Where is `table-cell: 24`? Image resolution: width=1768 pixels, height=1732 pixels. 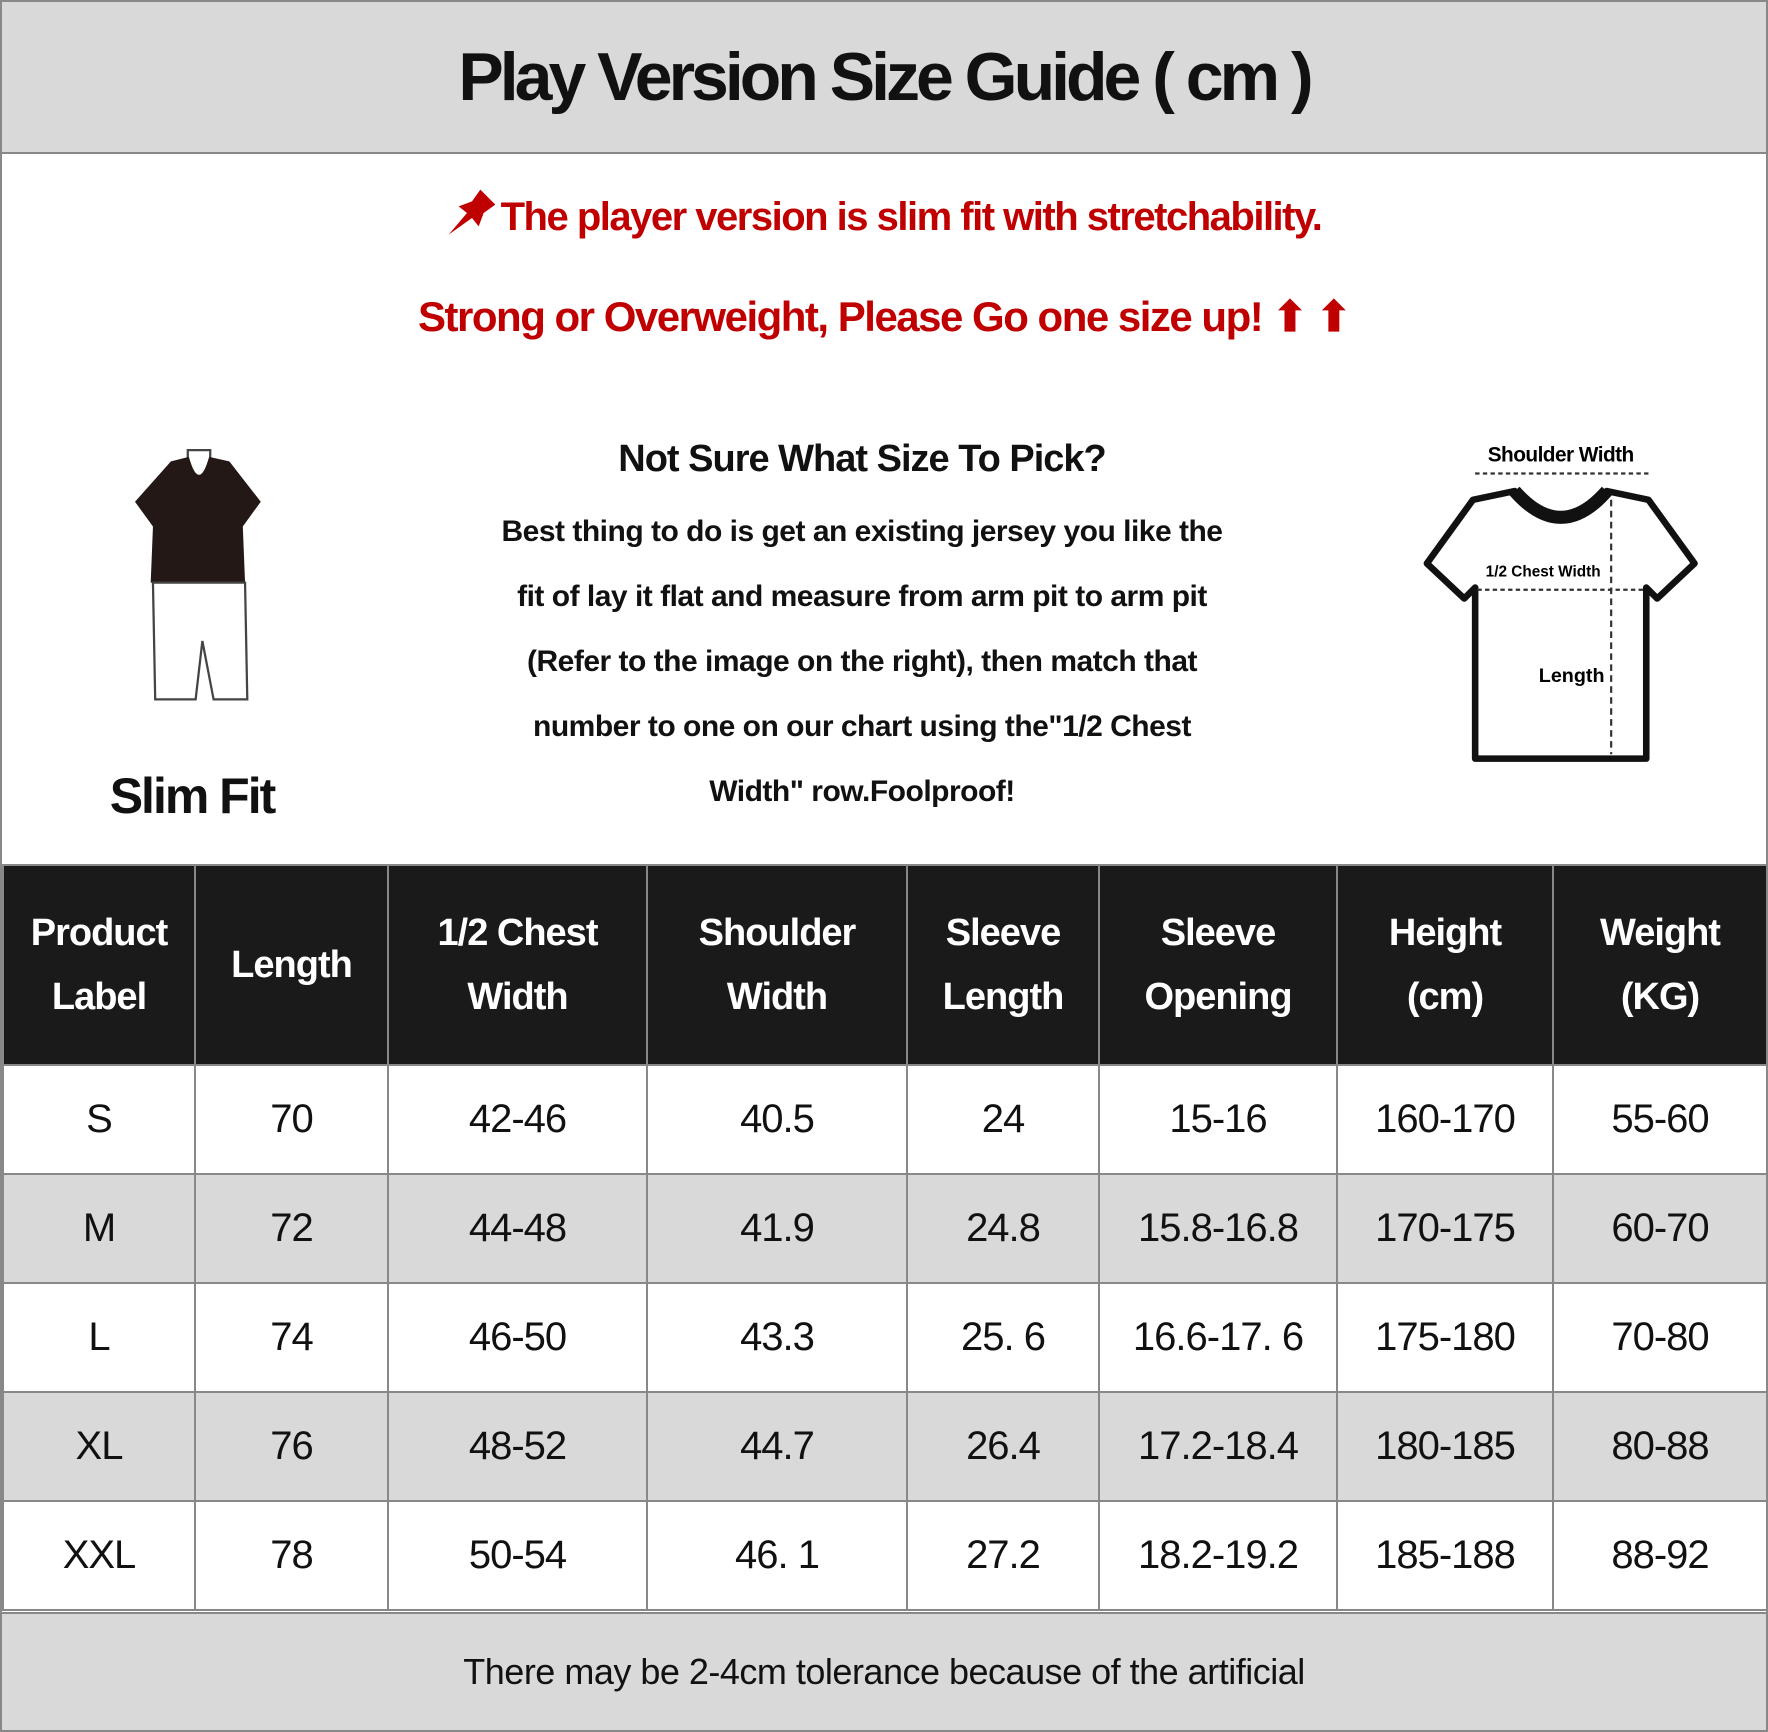
table-cell: 24 is located at coordinates (1003, 1119).